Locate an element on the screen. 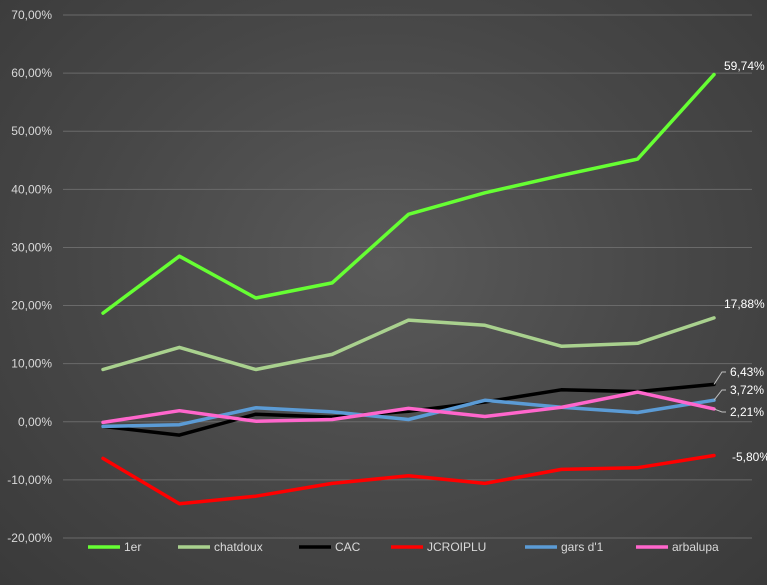 The image size is (767, 585). legend: 1er chatdoux CAC JCROIPLU gars d'1 arbalupa is located at coordinates (403, 547).